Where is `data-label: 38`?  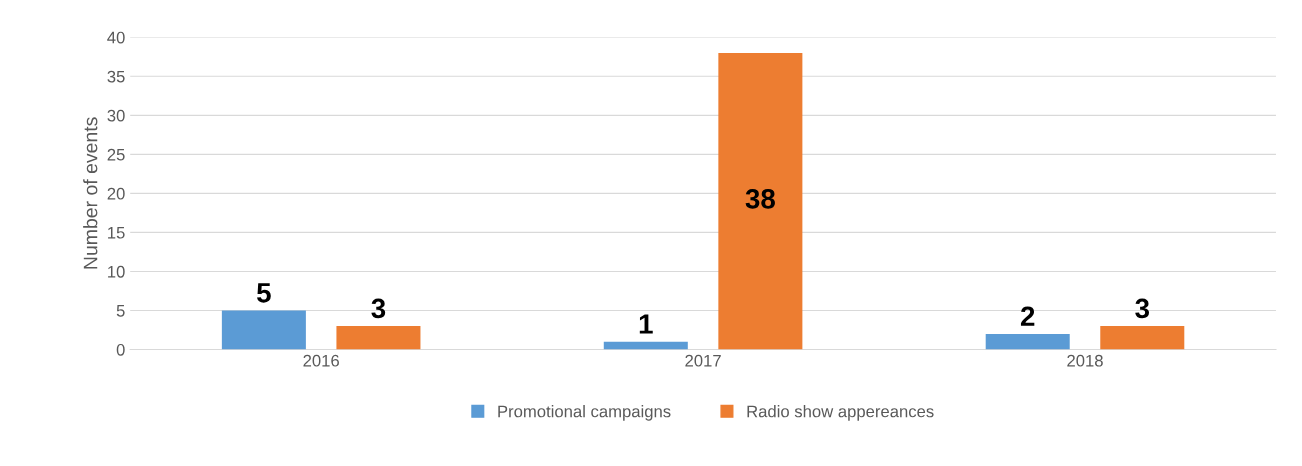 data-label: 38 is located at coordinates (760, 198).